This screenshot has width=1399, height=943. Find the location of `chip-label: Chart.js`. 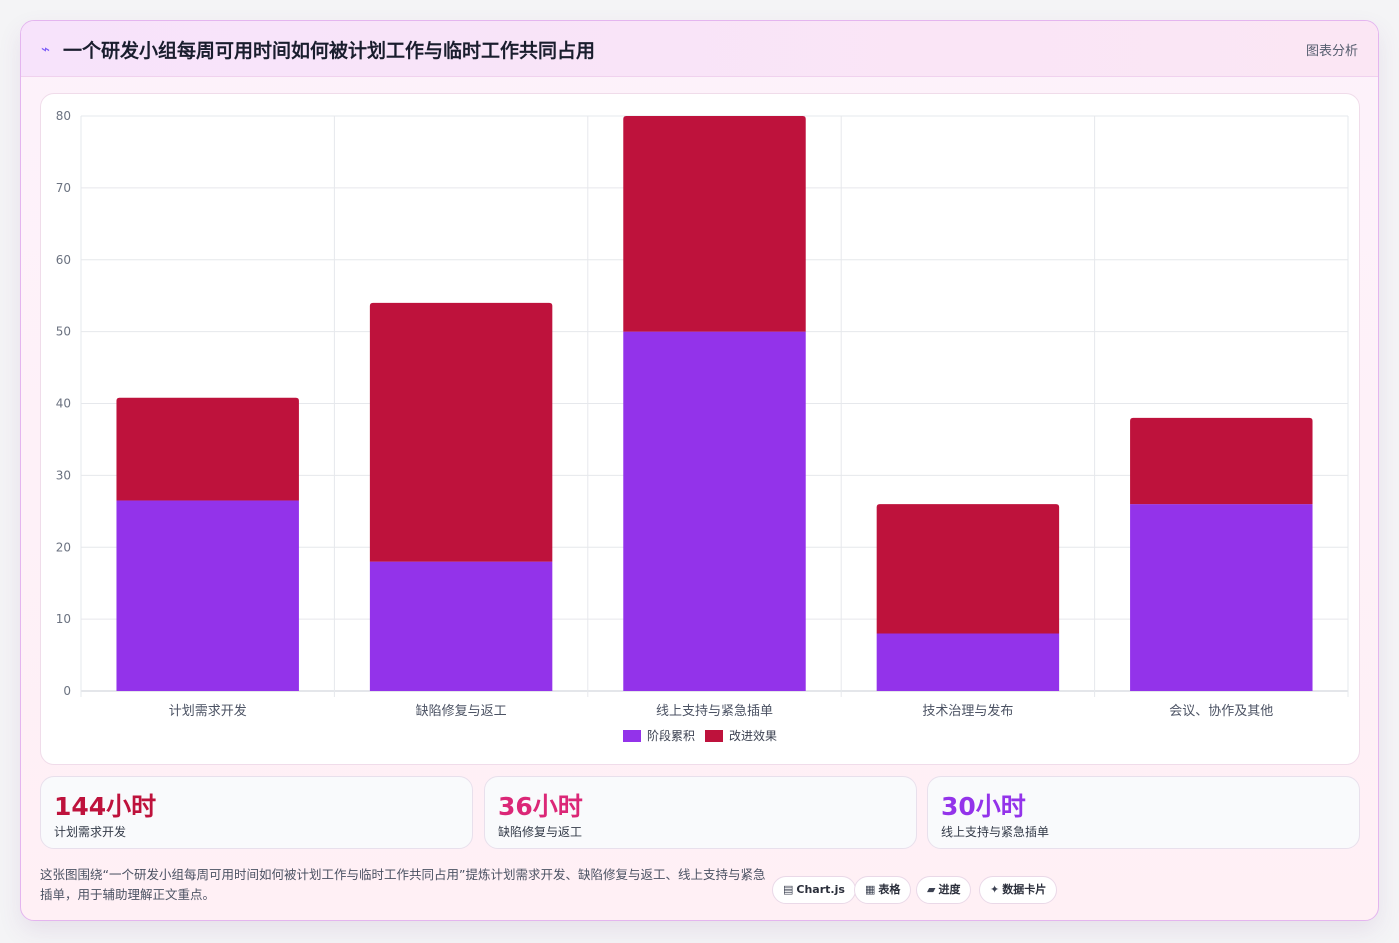

chip-label: Chart.js is located at coordinates (820, 889).